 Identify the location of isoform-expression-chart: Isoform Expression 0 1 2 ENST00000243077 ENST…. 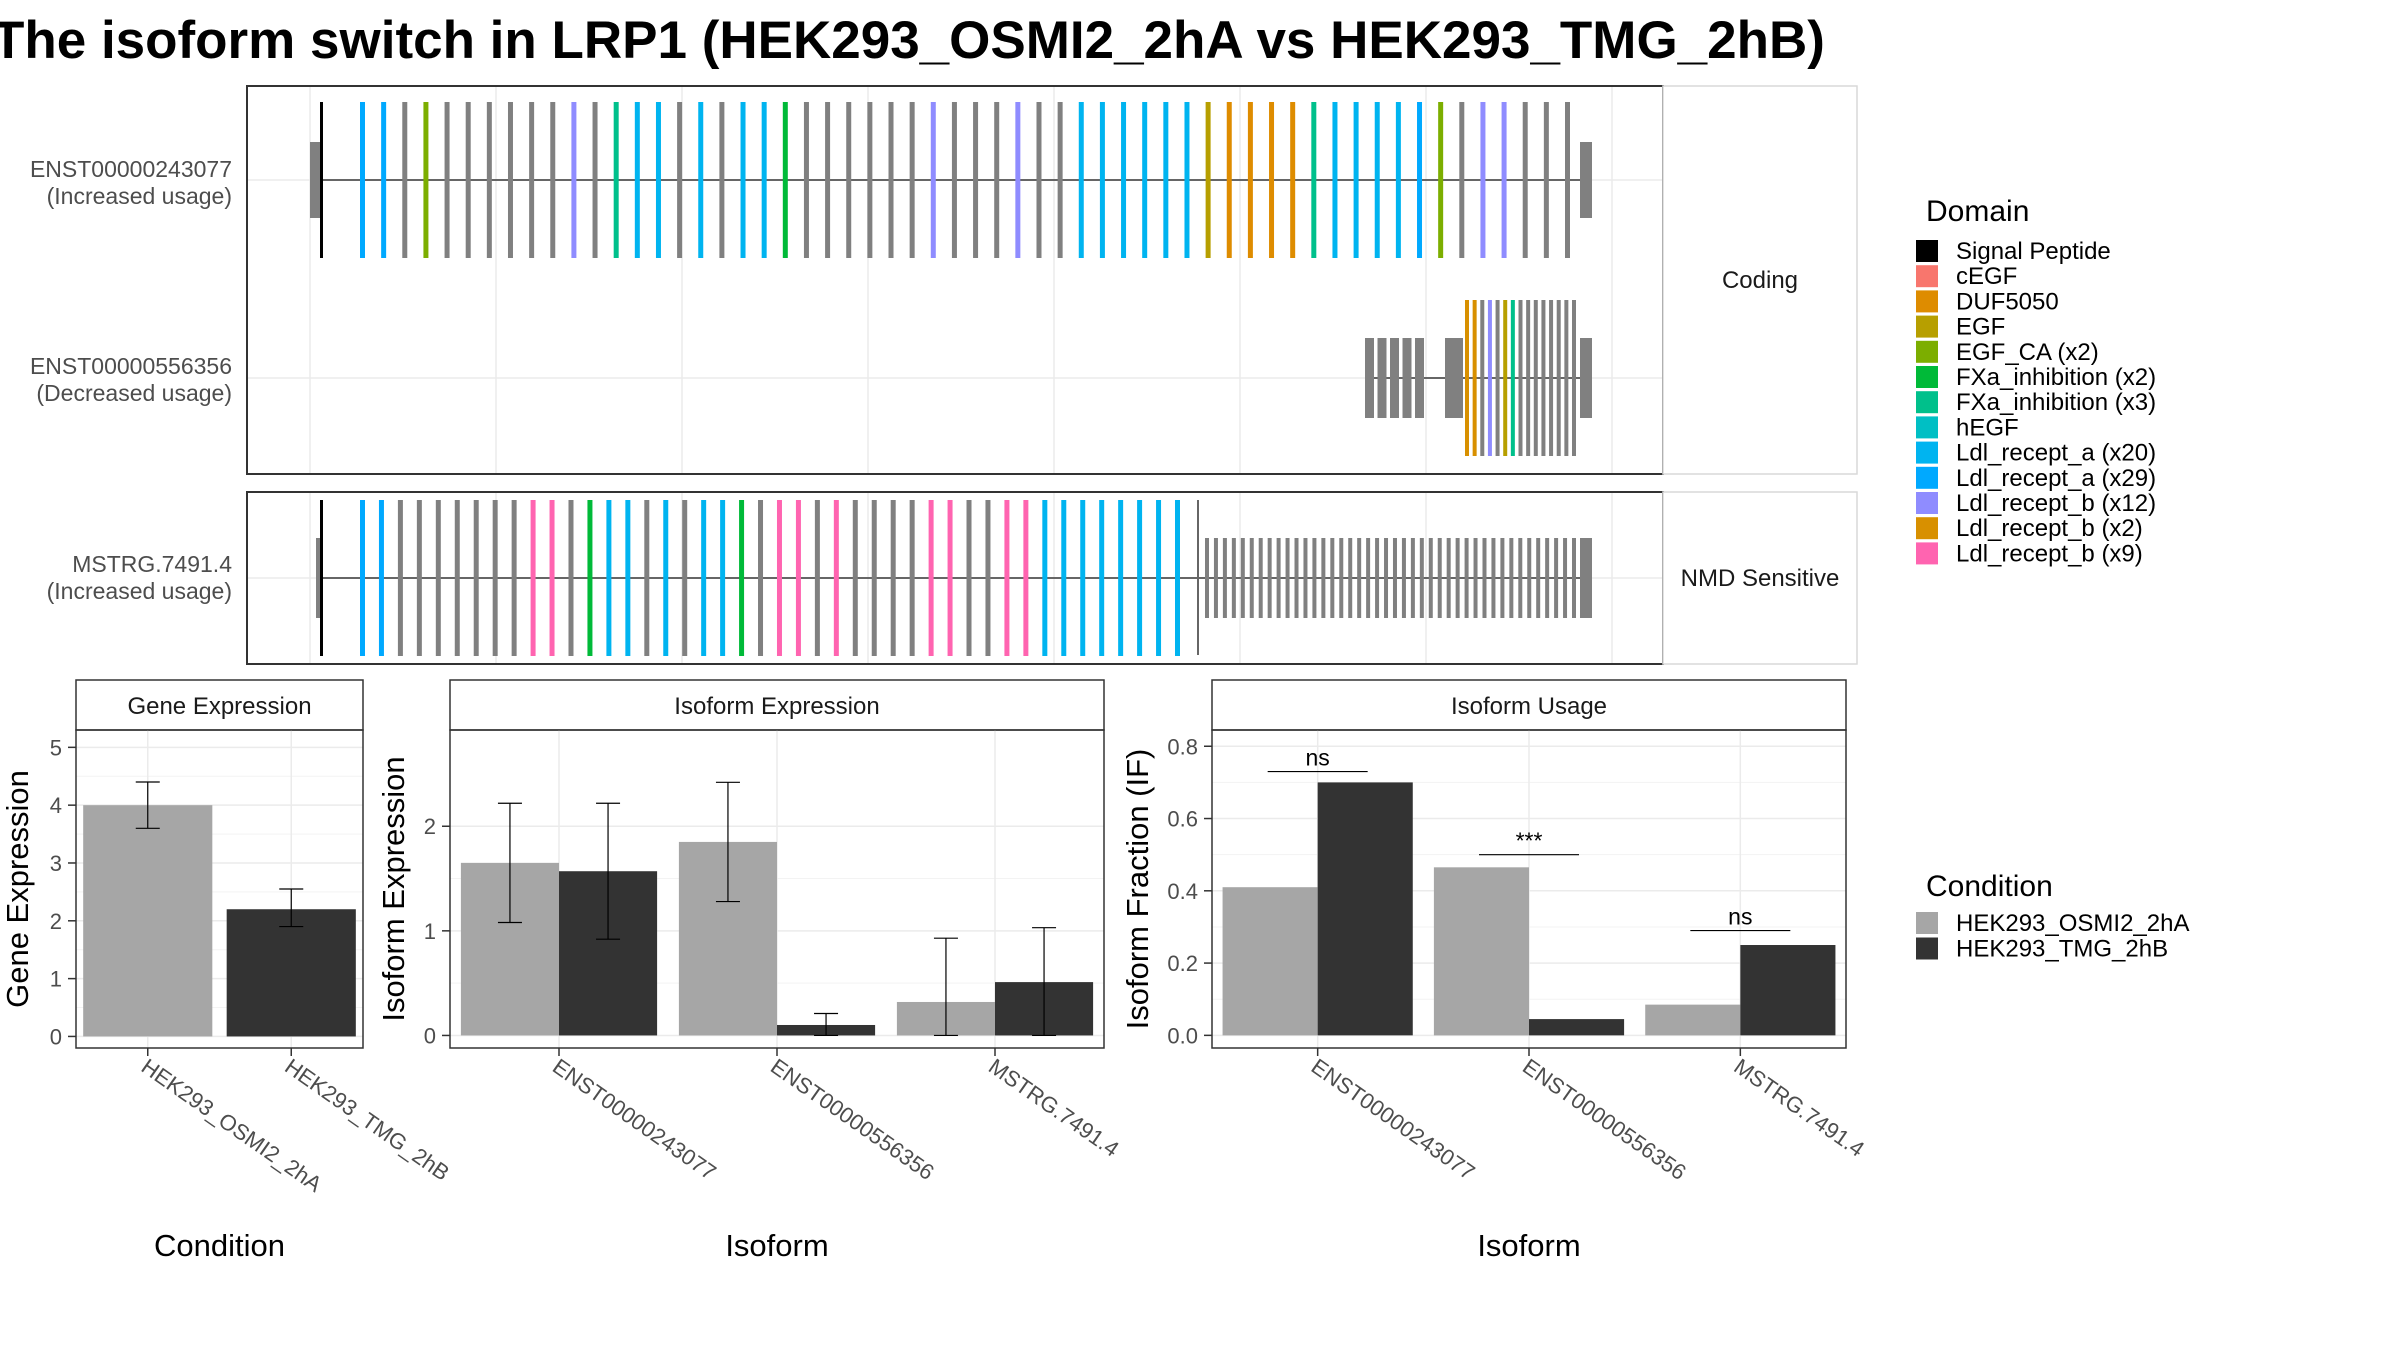
(750, 971).